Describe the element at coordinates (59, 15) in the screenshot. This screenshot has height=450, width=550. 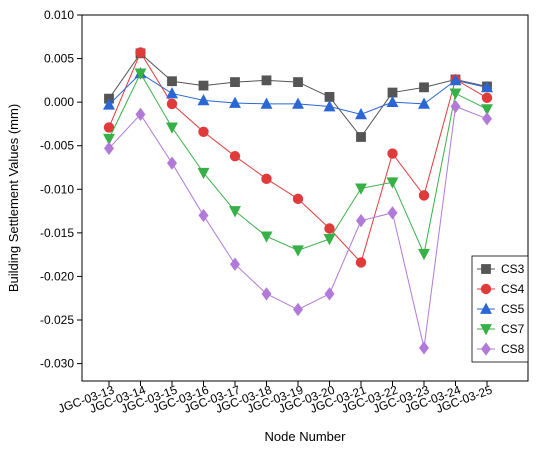
I see `y-tick-label: 0.010` at that location.